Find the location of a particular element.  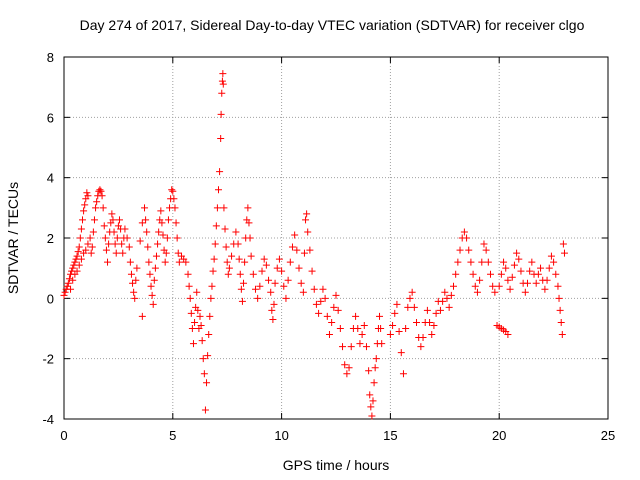

x-tick-label: 25 is located at coordinates (608, 435).